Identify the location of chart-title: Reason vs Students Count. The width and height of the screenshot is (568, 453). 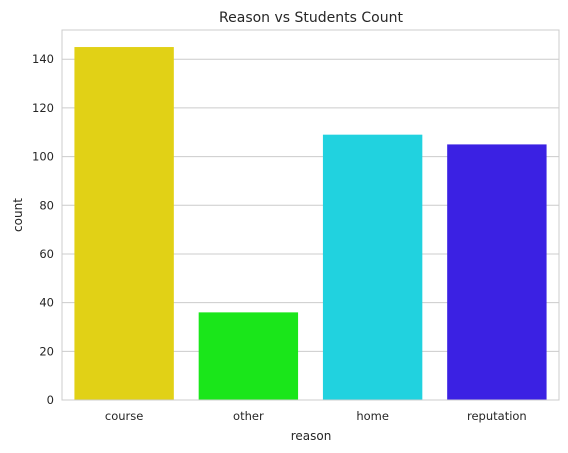
(311, 18).